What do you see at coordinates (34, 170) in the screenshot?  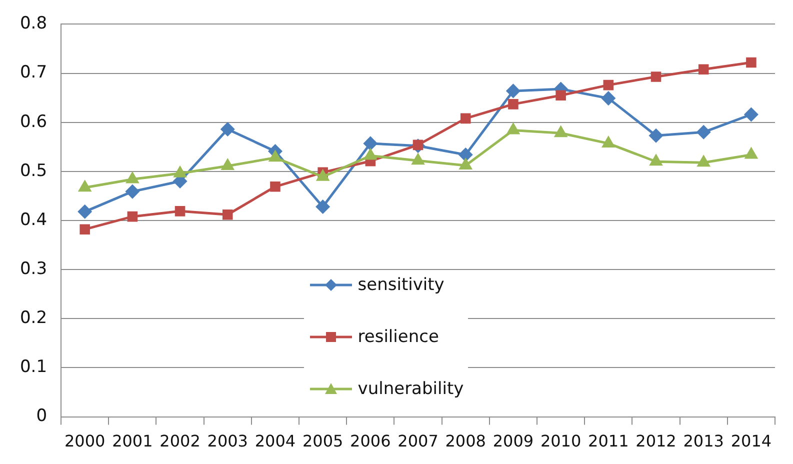 I see `y-tick-label: 0.5` at bounding box center [34, 170].